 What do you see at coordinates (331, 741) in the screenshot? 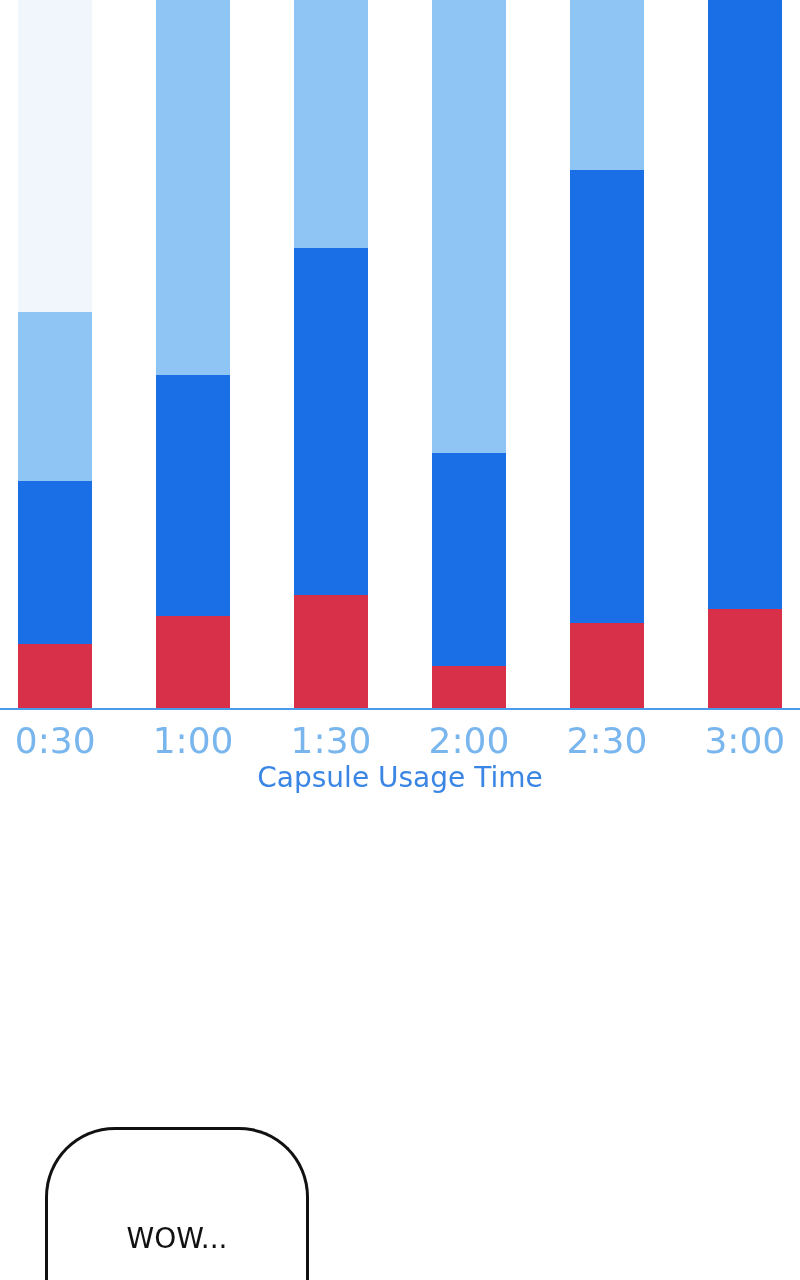
I see `x-tick-label: 1:30` at bounding box center [331, 741].